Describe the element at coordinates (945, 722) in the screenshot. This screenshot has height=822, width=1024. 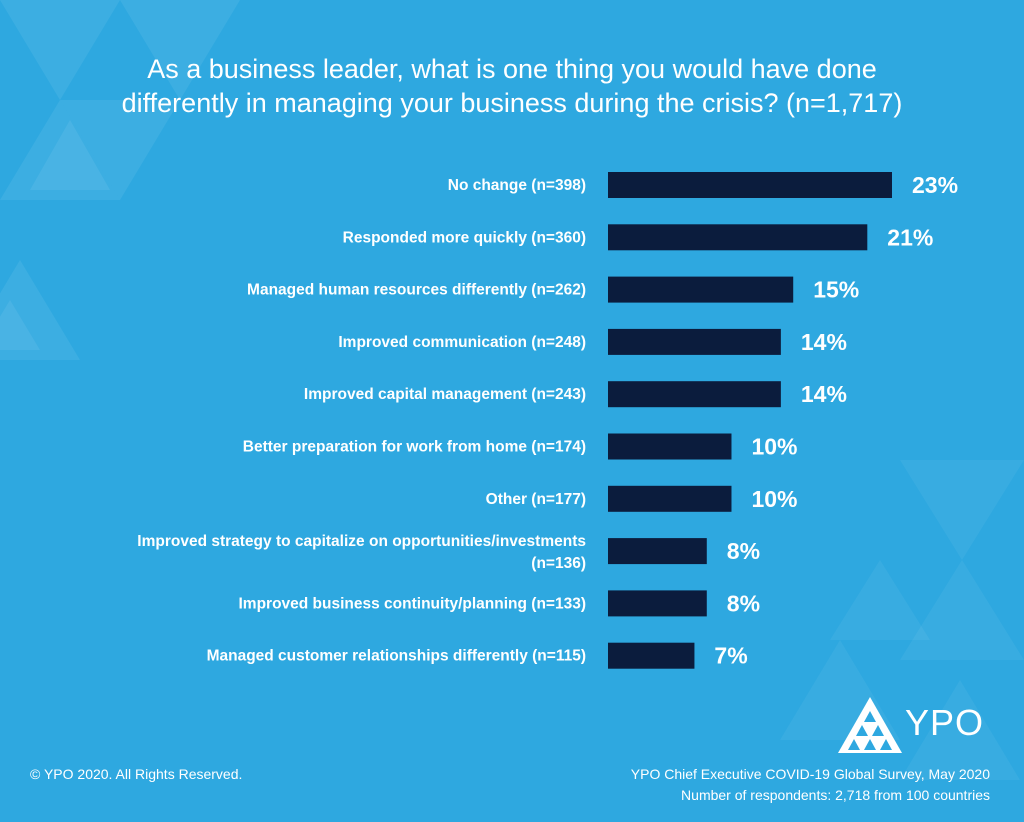
I see `ypo-logo-text: YPO` at that location.